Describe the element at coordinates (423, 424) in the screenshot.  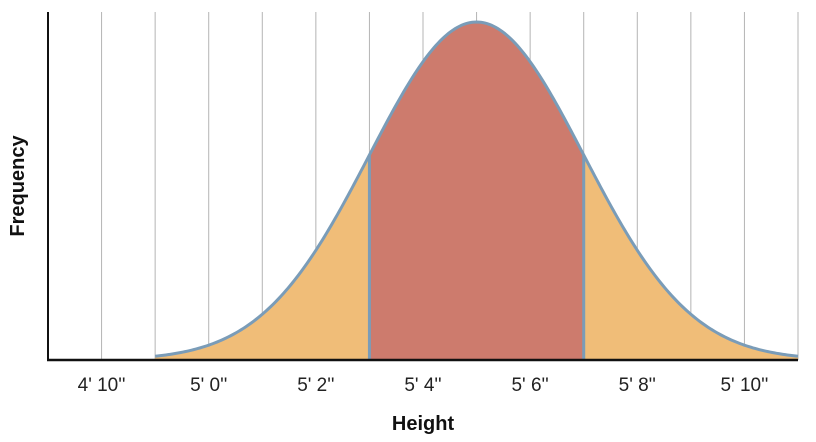
I see `x-axis-title: Height` at that location.